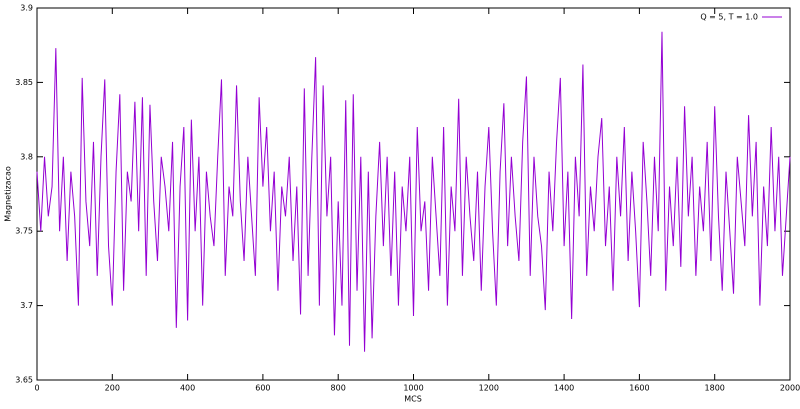  What do you see at coordinates (26, 8) in the screenshot?
I see `y-tick-label: 3.9` at bounding box center [26, 8].